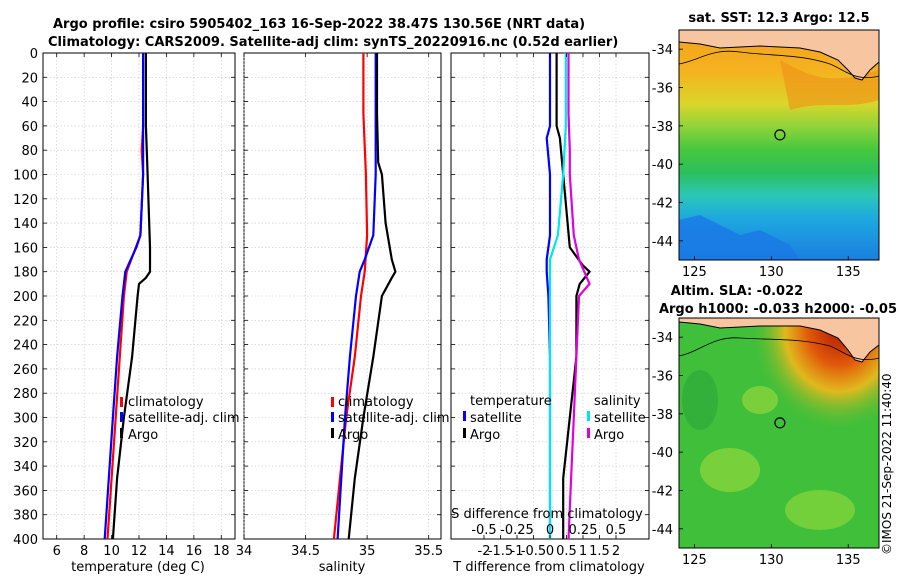 This screenshot has height=584, width=900. I want to click on x-tick-label: -1.5, so click(500, 551).